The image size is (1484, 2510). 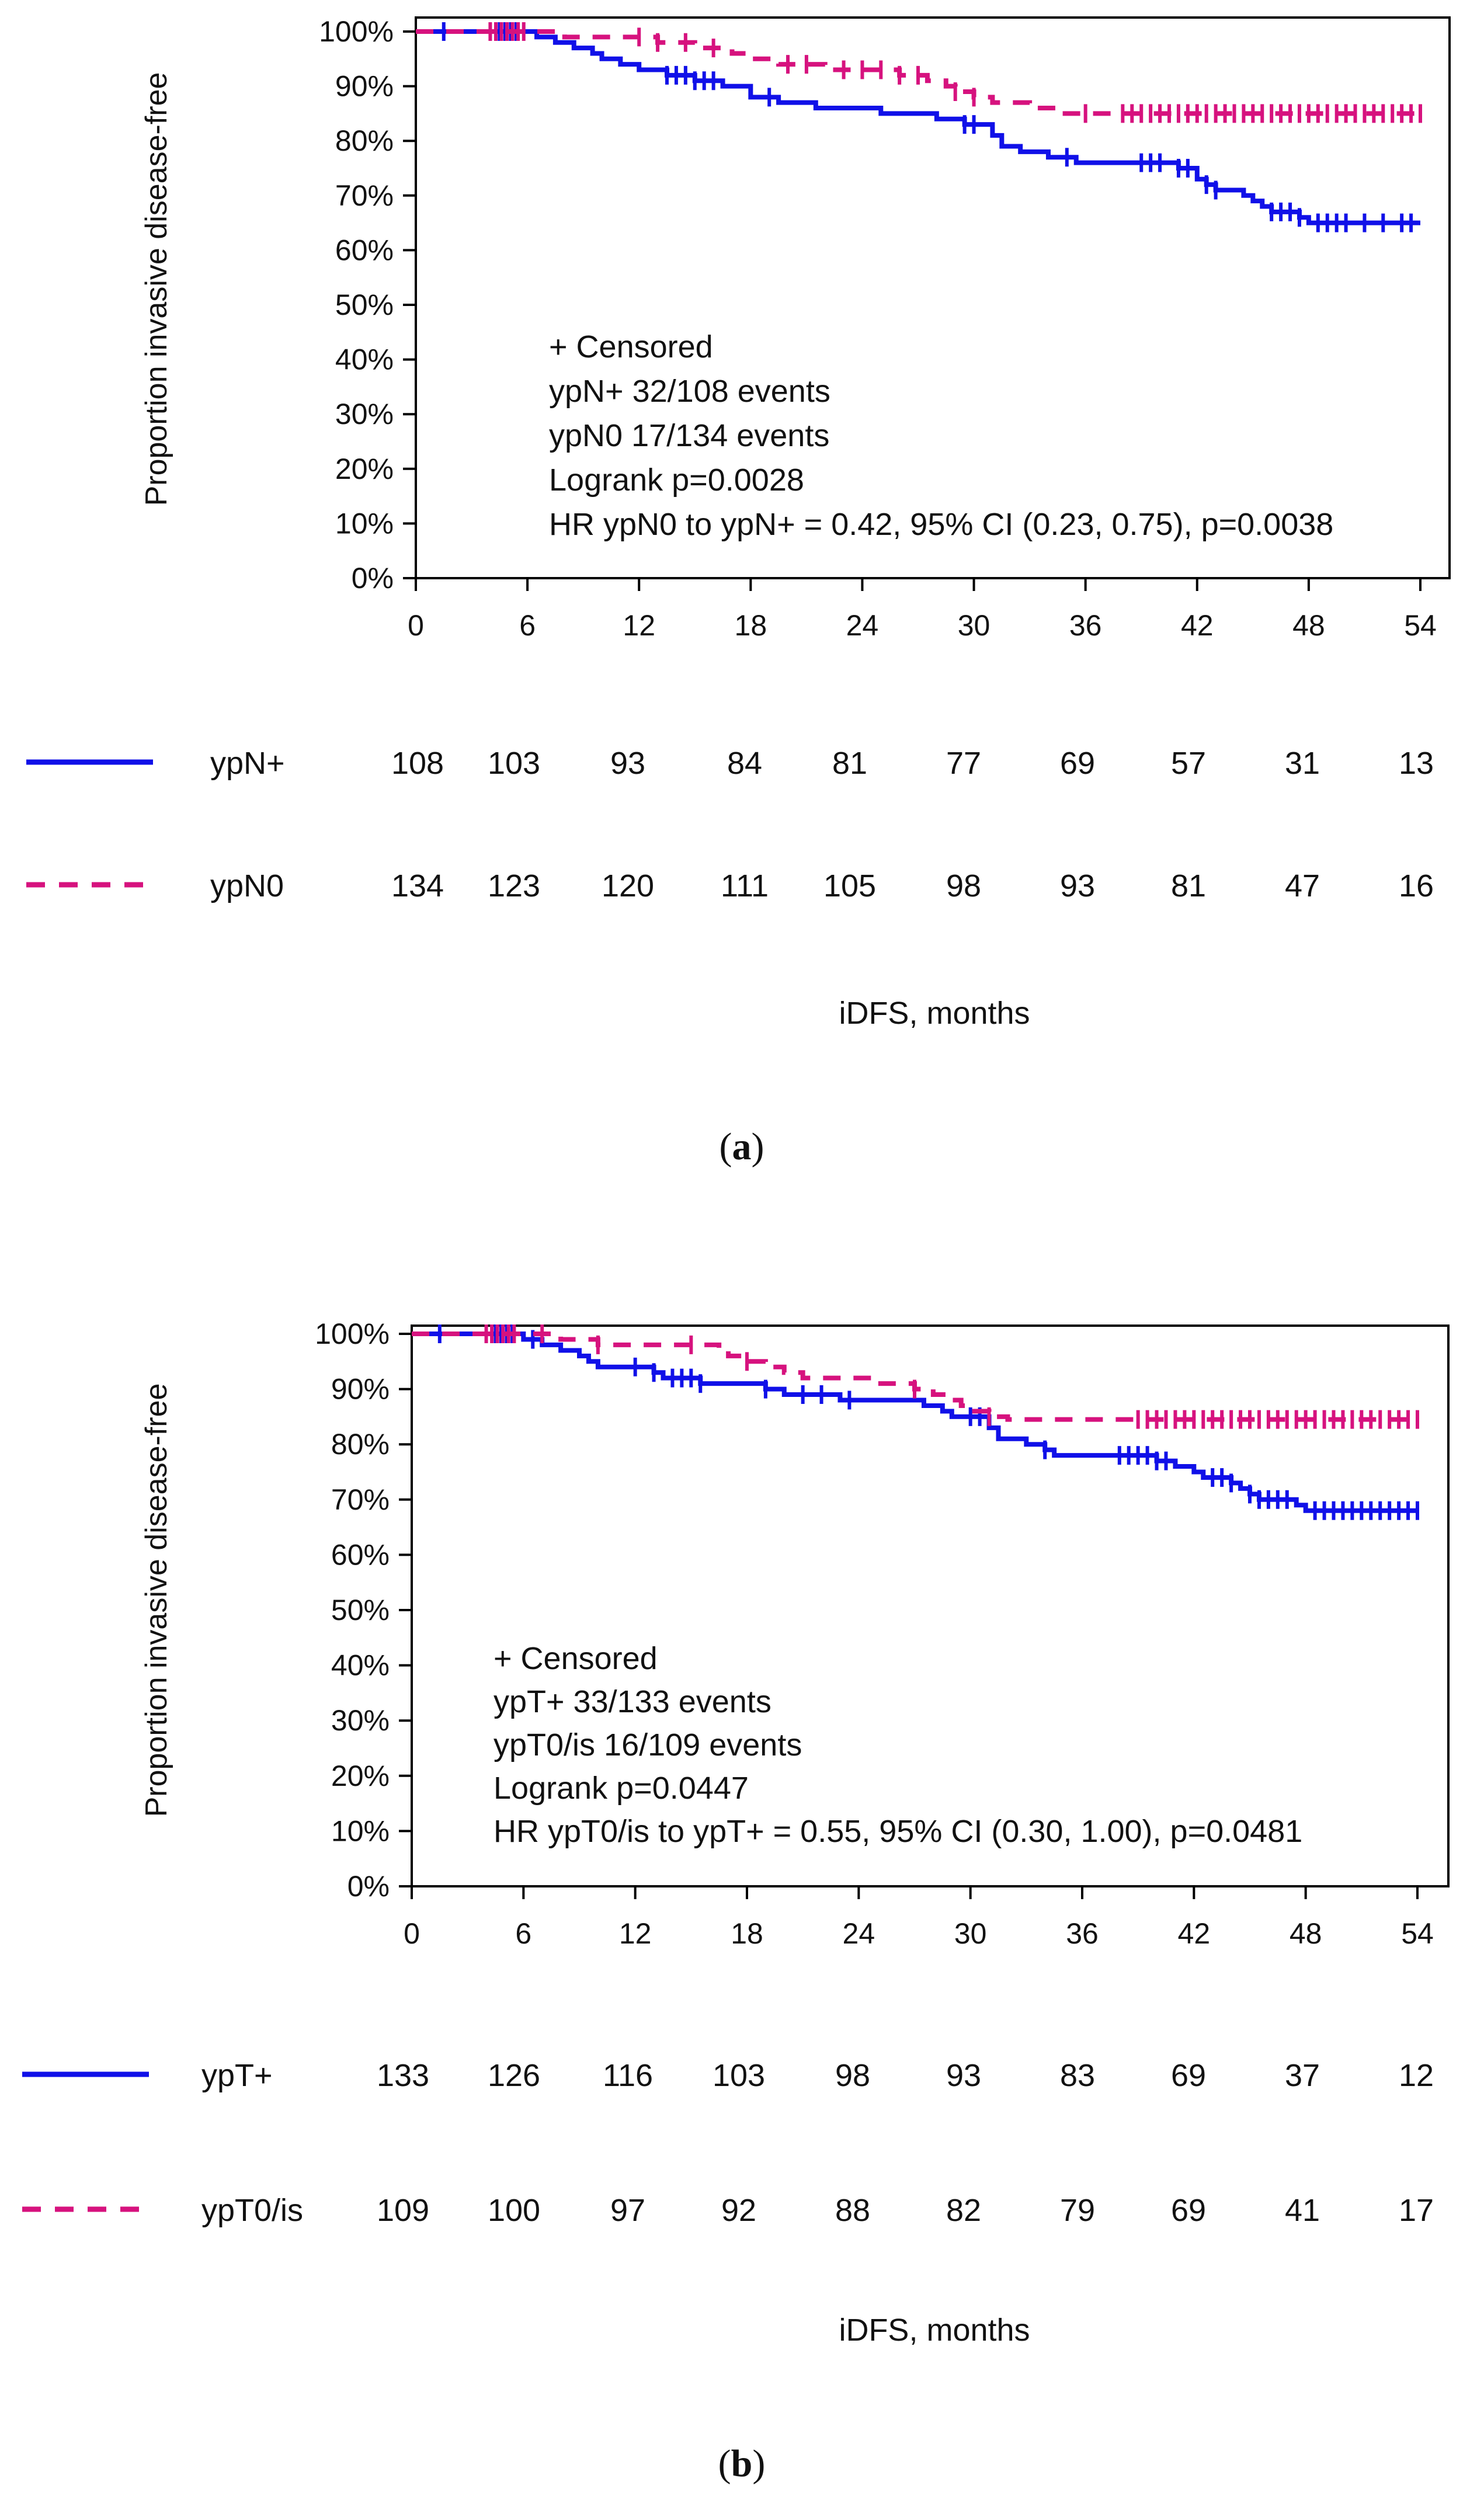 What do you see at coordinates (1188, 885) in the screenshot?
I see `at-risk-count: 81` at bounding box center [1188, 885].